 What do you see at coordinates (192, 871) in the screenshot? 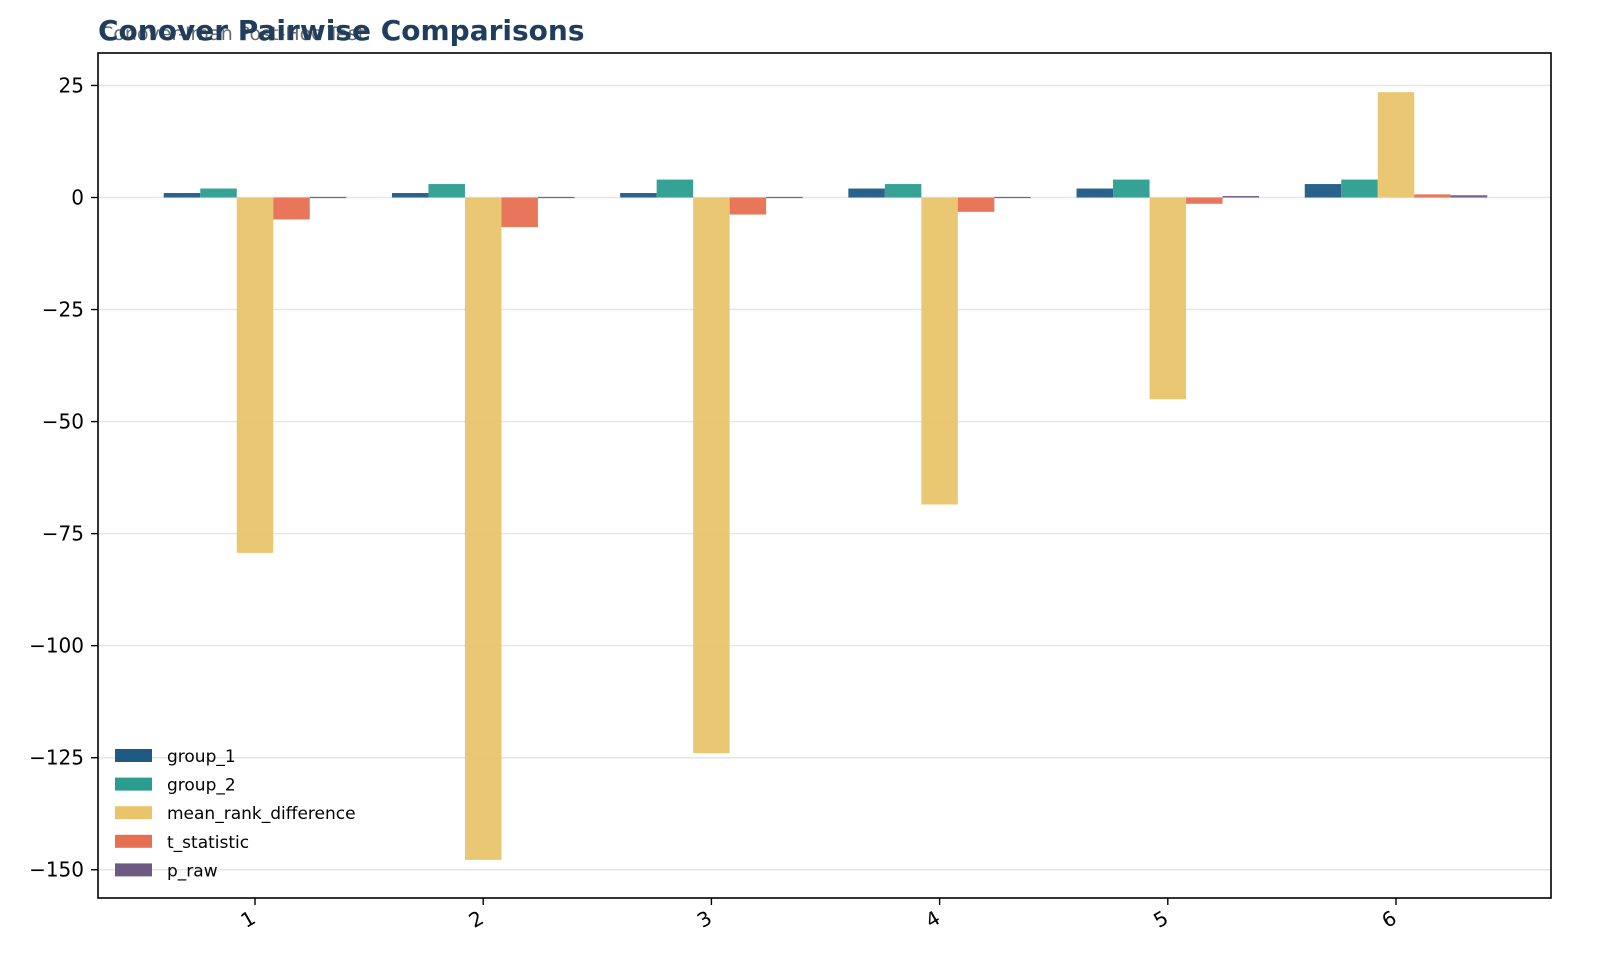
I see `legend-label-p-raw: p_raw` at bounding box center [192, 871].